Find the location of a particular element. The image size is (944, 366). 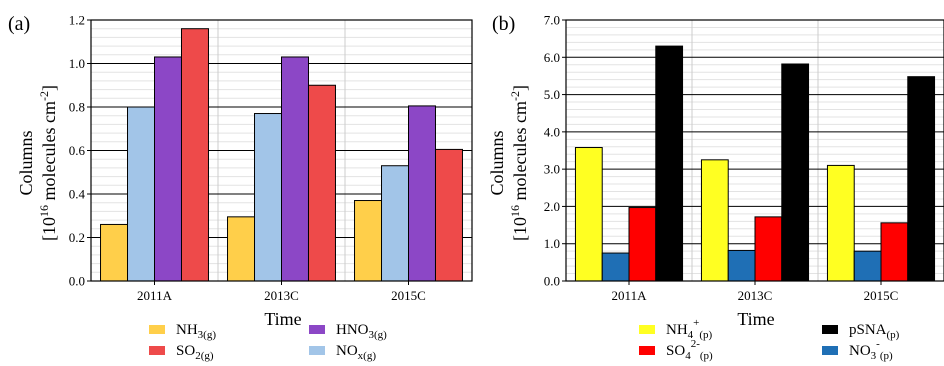

y-tick-label: 0.2 is located at coordinates (77, 237).